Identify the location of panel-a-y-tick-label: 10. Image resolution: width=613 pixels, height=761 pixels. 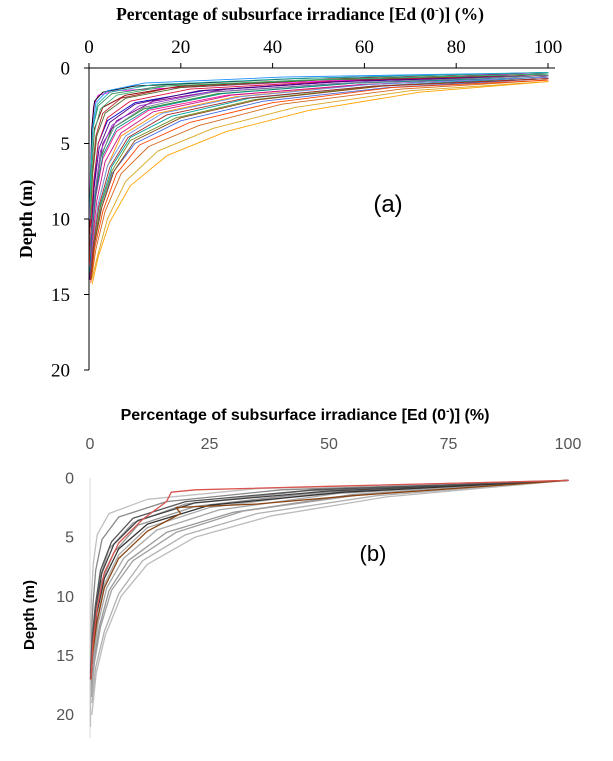
(60, 220).